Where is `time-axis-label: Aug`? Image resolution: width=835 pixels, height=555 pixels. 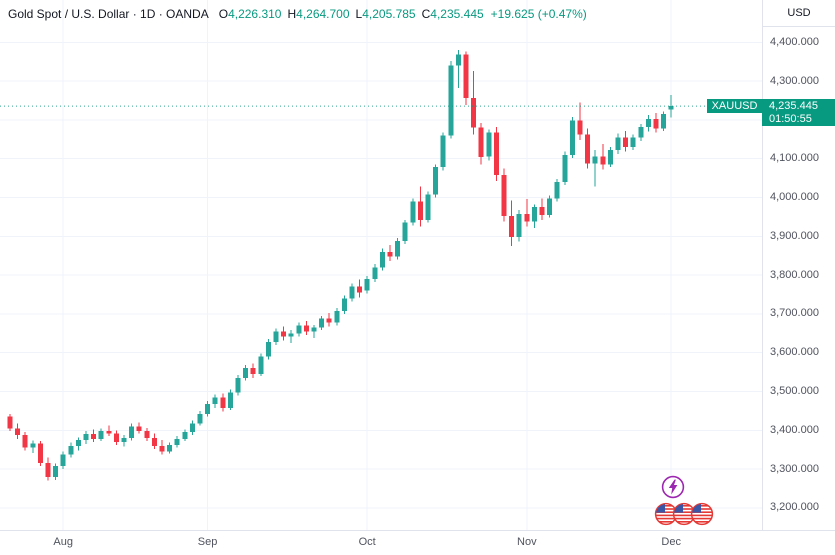 time-axis-label: Aug is located at coordinates (63, 542).